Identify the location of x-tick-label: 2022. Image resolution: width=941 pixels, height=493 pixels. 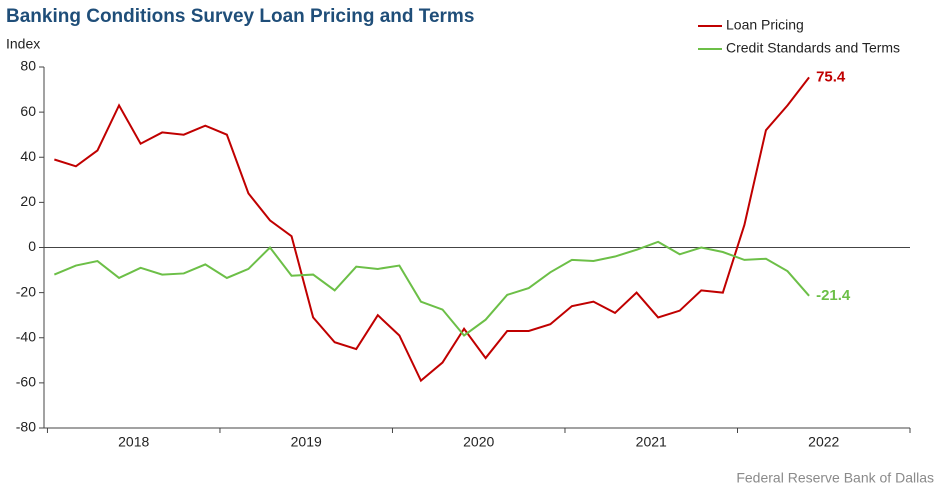
(823, 442).